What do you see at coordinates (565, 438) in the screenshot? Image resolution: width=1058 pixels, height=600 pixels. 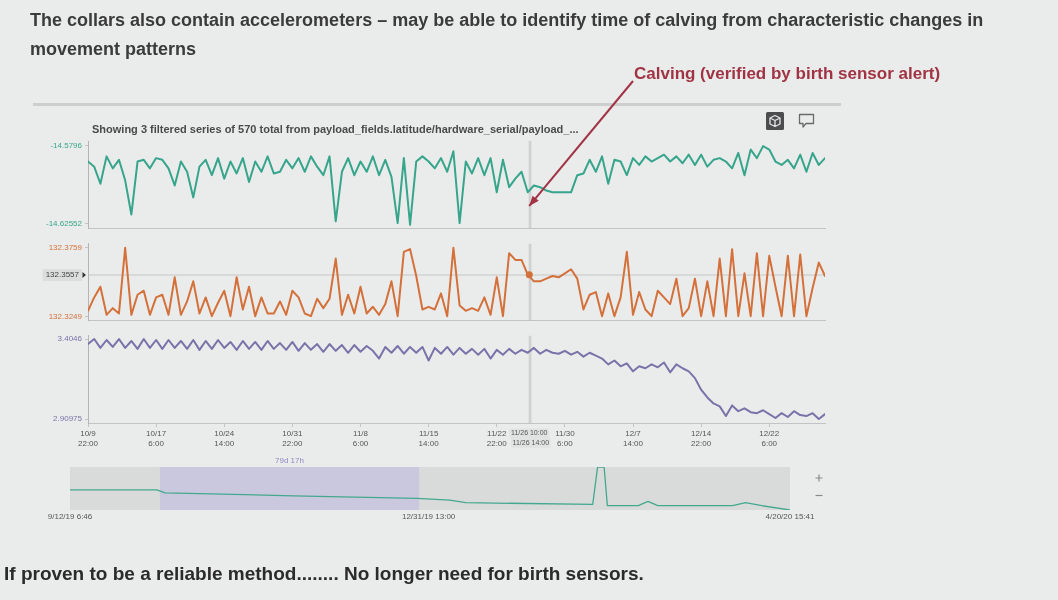 I see `x-tick-label: 11/30 6:00` at bounding box center [565, 438].